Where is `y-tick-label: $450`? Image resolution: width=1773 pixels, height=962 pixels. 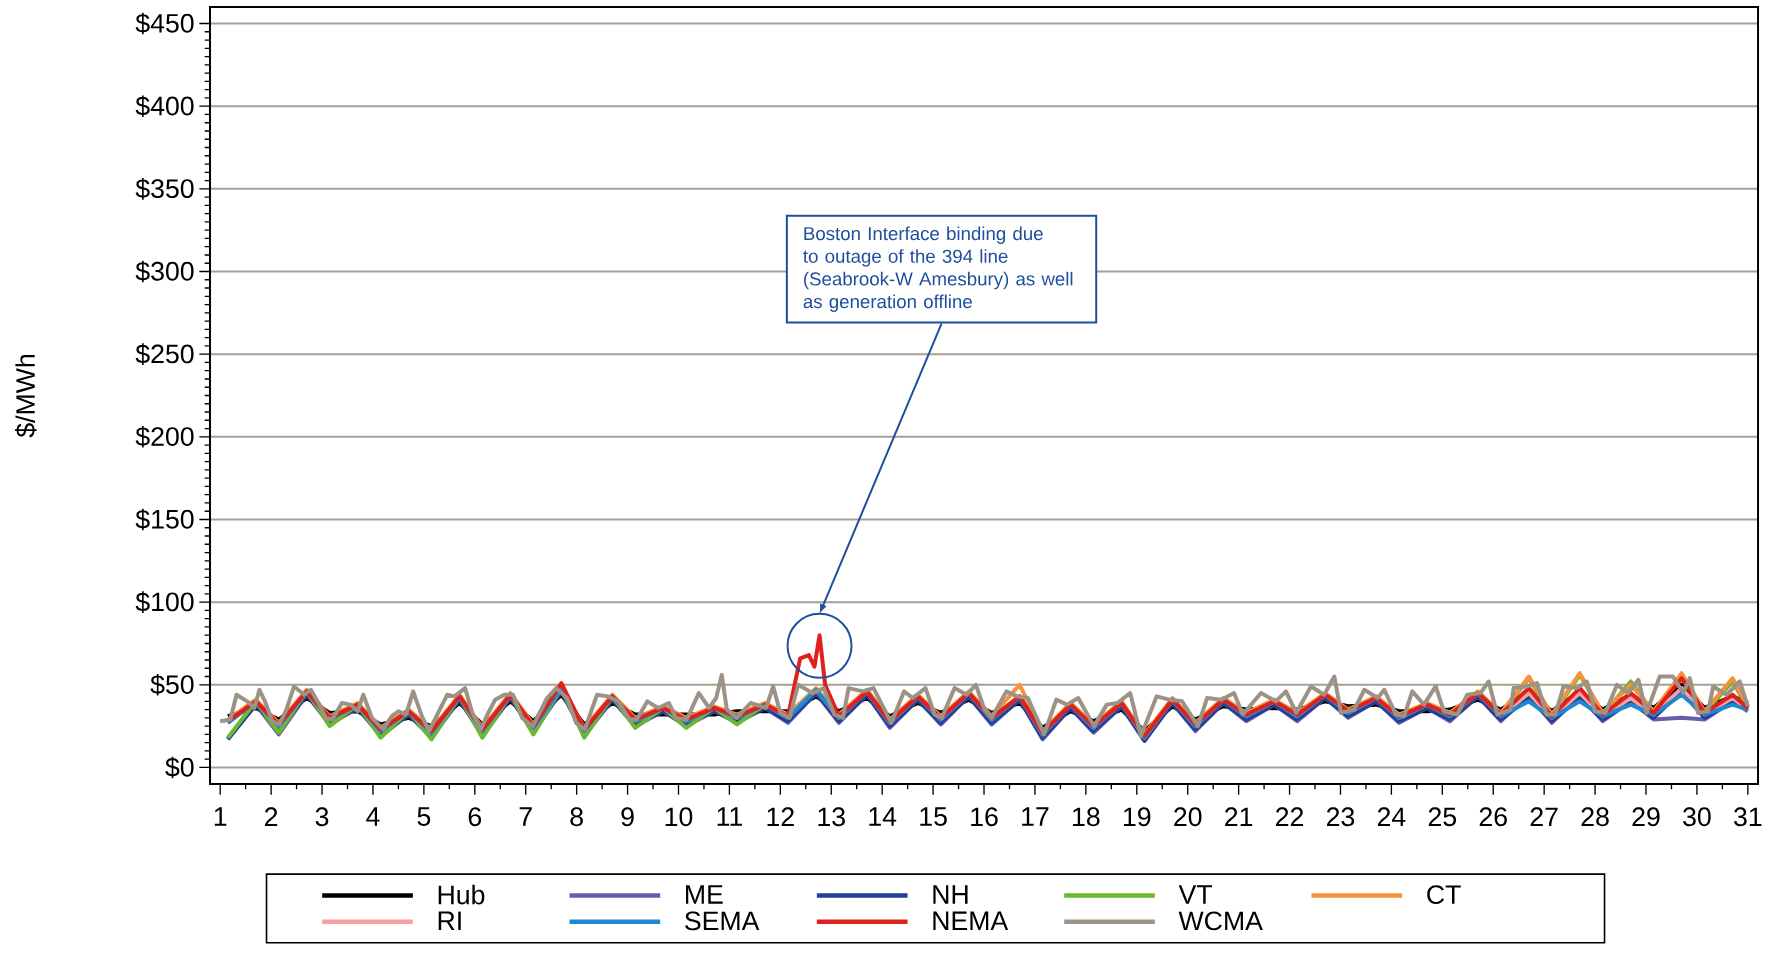 y-tick-label: $450 is located at coordinates (164, 23).